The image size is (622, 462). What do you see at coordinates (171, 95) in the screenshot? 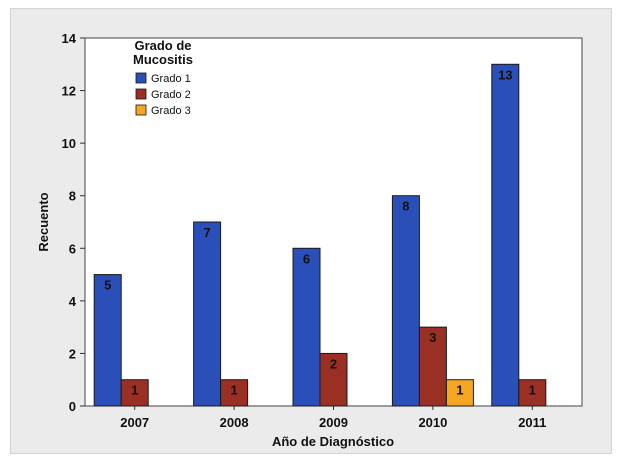
I see `legend-entry-label: Grado 2` at bounding box center [171, 95].